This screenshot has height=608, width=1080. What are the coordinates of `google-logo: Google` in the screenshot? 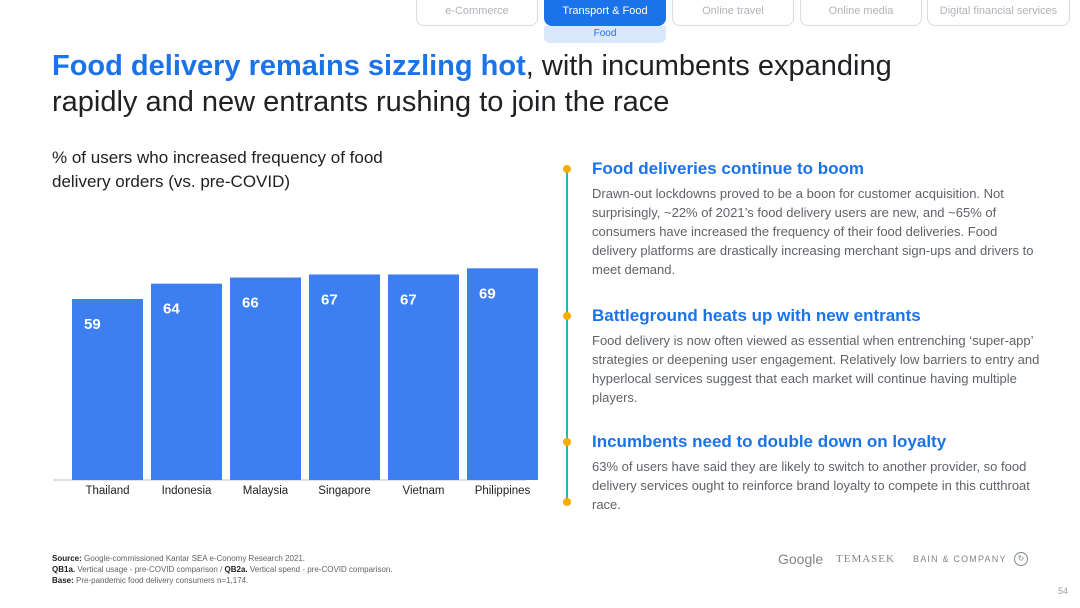 It's located at (801, 559).